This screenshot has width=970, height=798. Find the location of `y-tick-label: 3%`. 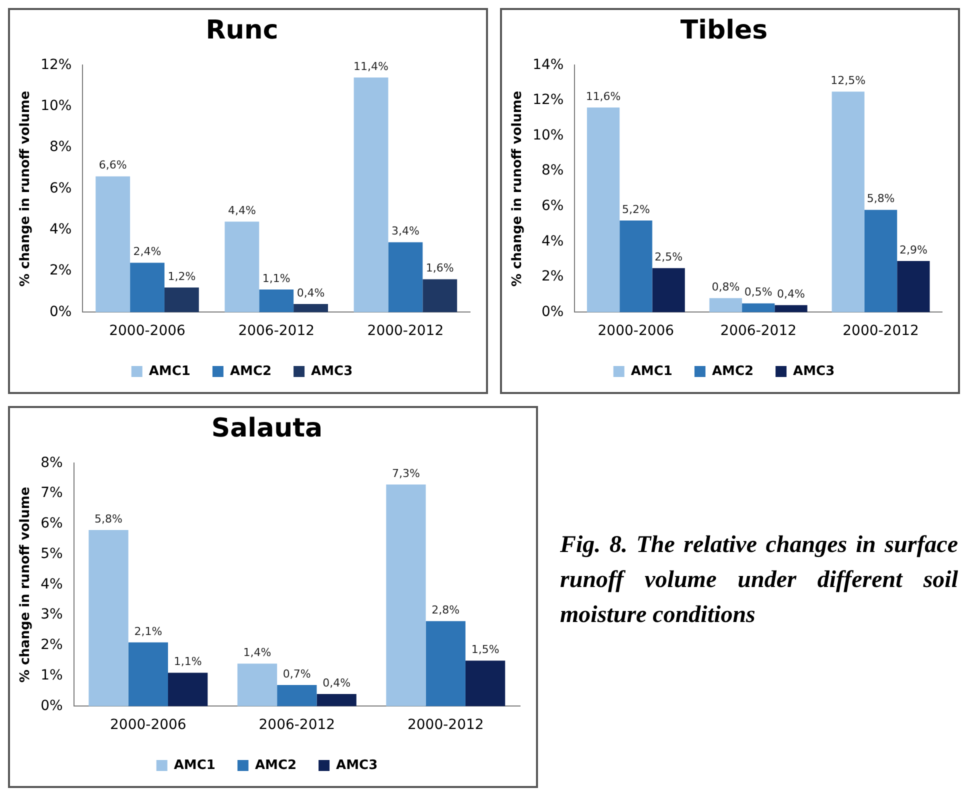

y-tick-label: 3% is located at coordinates (51, 614).